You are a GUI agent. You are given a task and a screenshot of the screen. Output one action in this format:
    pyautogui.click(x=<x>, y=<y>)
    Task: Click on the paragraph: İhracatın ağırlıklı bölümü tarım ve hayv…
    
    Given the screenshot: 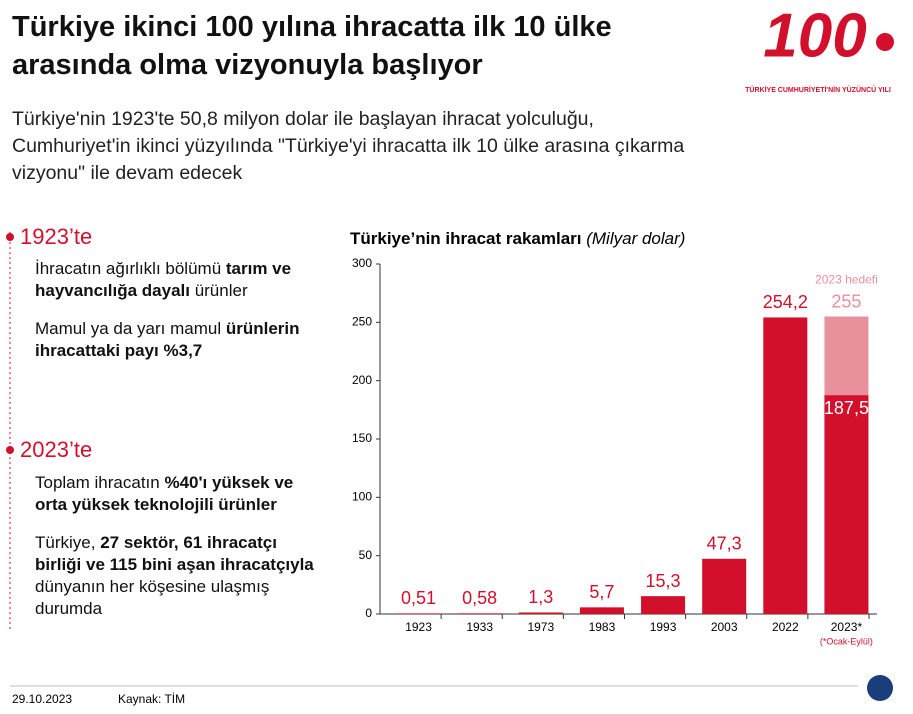 What is the action you would take?
    pyautogui.click(x=180, y=280)
    